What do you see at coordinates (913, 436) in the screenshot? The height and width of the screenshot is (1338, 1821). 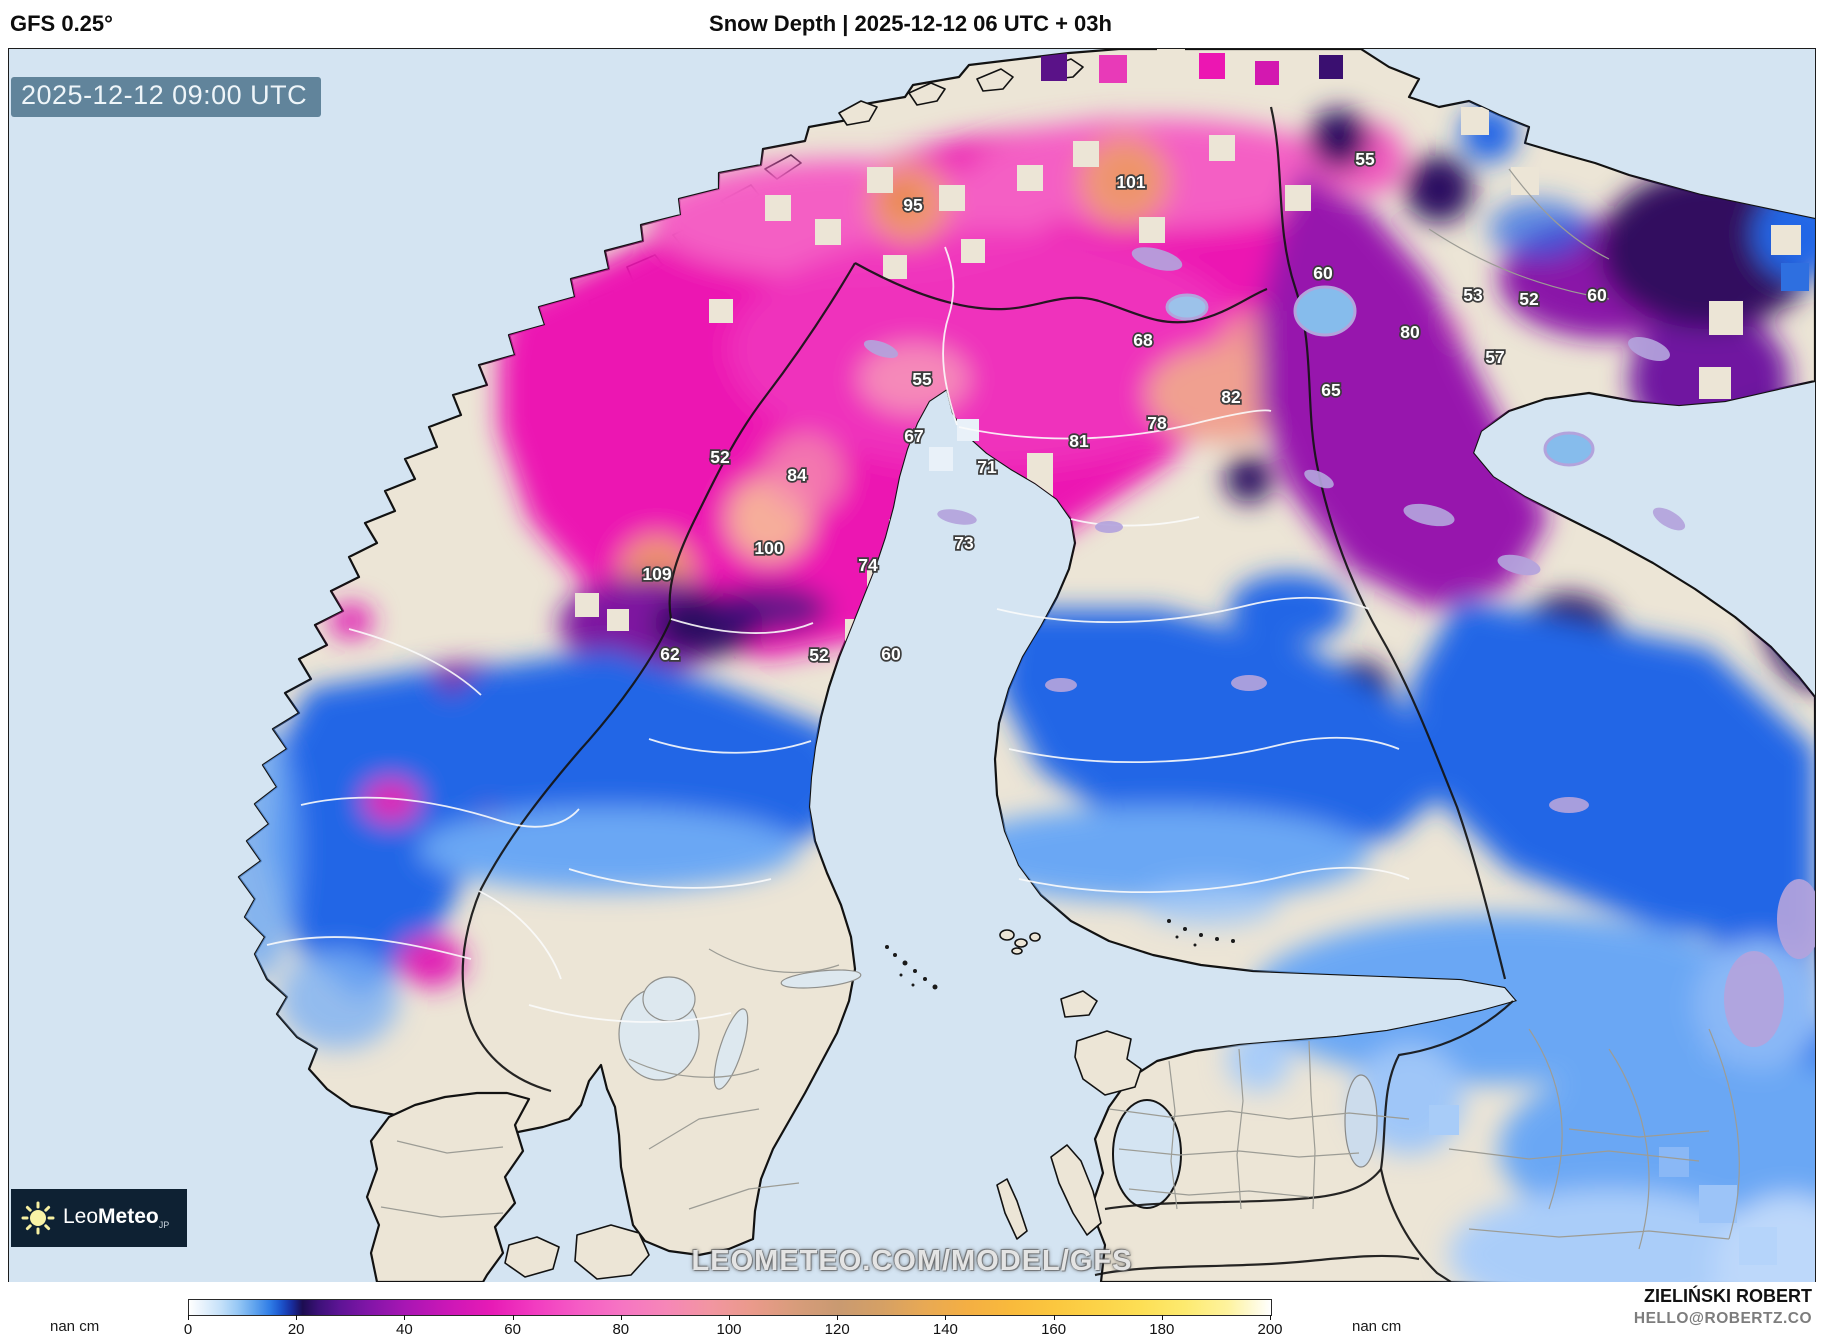 I see `value-label: 67` at bounding box center [913, 436].